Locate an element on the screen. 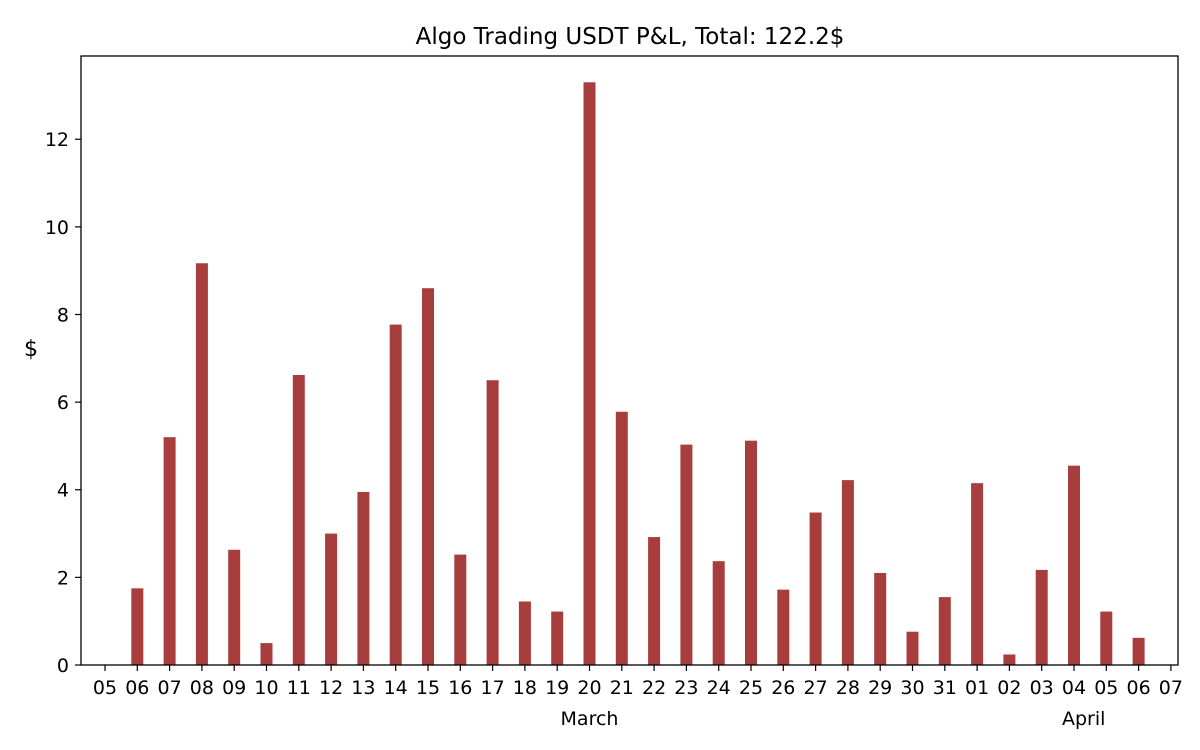  x-tick-label: 03 is located at coordinates (1042, 688).